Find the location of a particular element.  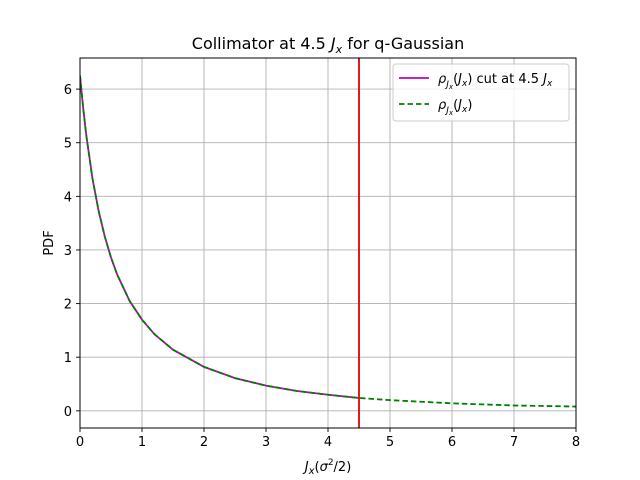

x-tick-label: 8 is located at coordinates (576, 442).